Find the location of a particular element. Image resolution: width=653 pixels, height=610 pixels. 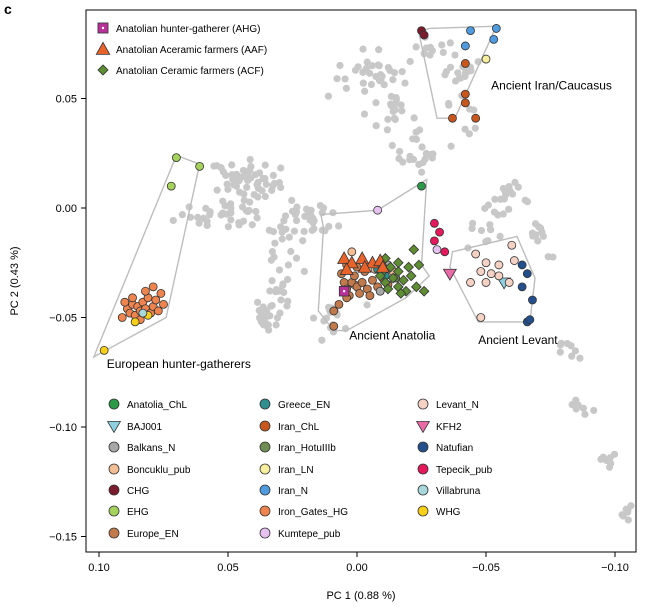

legend-label: Iron_Gates_HG is located at coordinates (313, 512).